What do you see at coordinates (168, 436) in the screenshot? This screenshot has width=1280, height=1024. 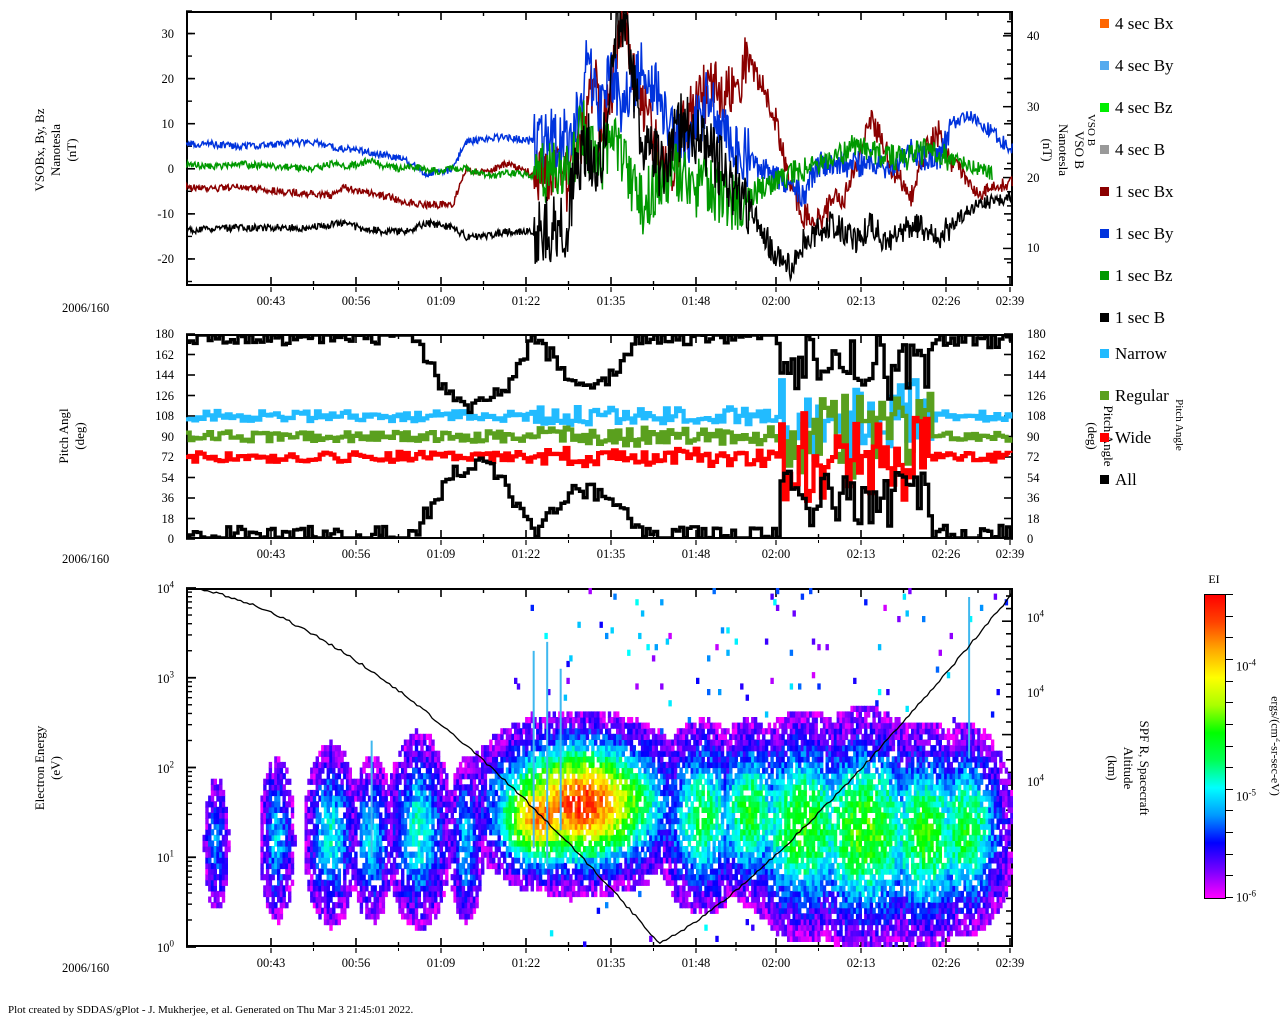 I see `axis-tick-label: 90` at bounding box center [168, 436].